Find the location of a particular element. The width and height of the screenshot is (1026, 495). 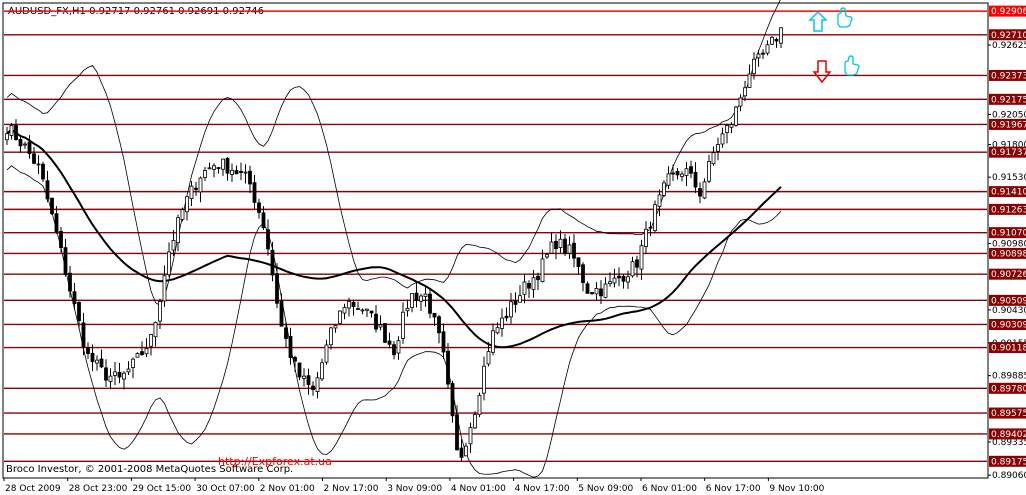

level-label-8: 0.91070 is located at coordinates (1008, 234).